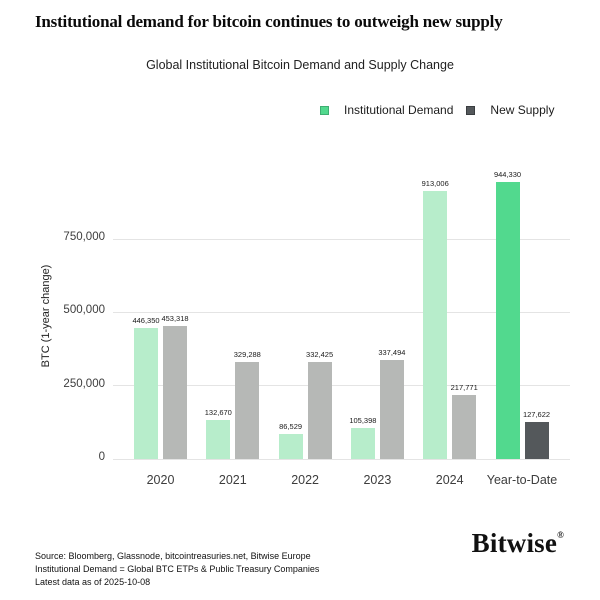 This screenshot has height=600, width=600. What do you see at coordinates (522, 110) in the screenshot?
I see `legend-label: New Supply` at bounding box center [522, 110].